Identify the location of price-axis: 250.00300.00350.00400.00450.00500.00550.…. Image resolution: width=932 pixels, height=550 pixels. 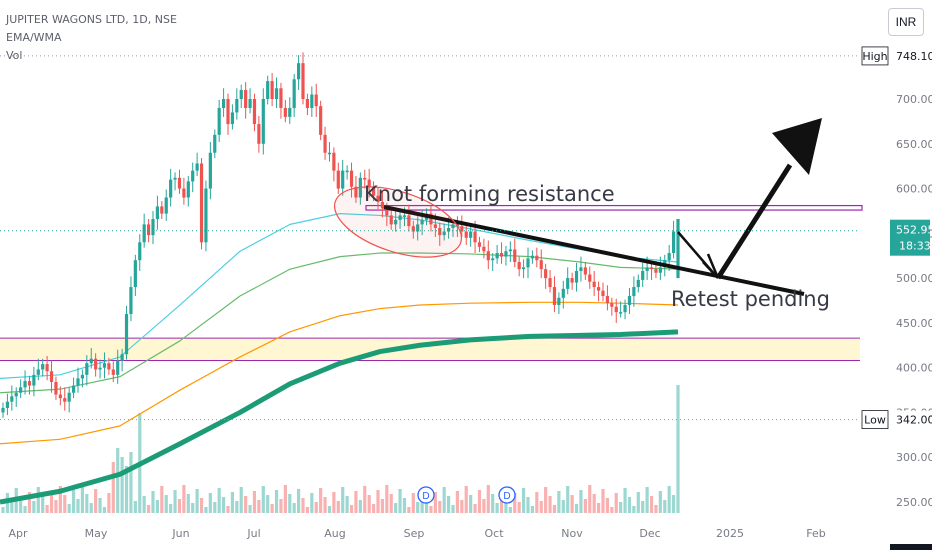
(896, 298).